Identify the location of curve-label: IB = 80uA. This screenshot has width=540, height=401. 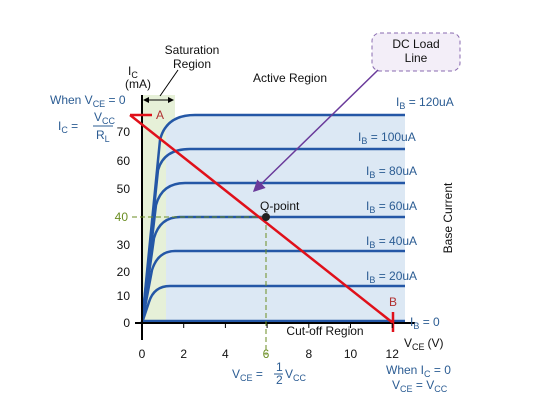
(391, 172).